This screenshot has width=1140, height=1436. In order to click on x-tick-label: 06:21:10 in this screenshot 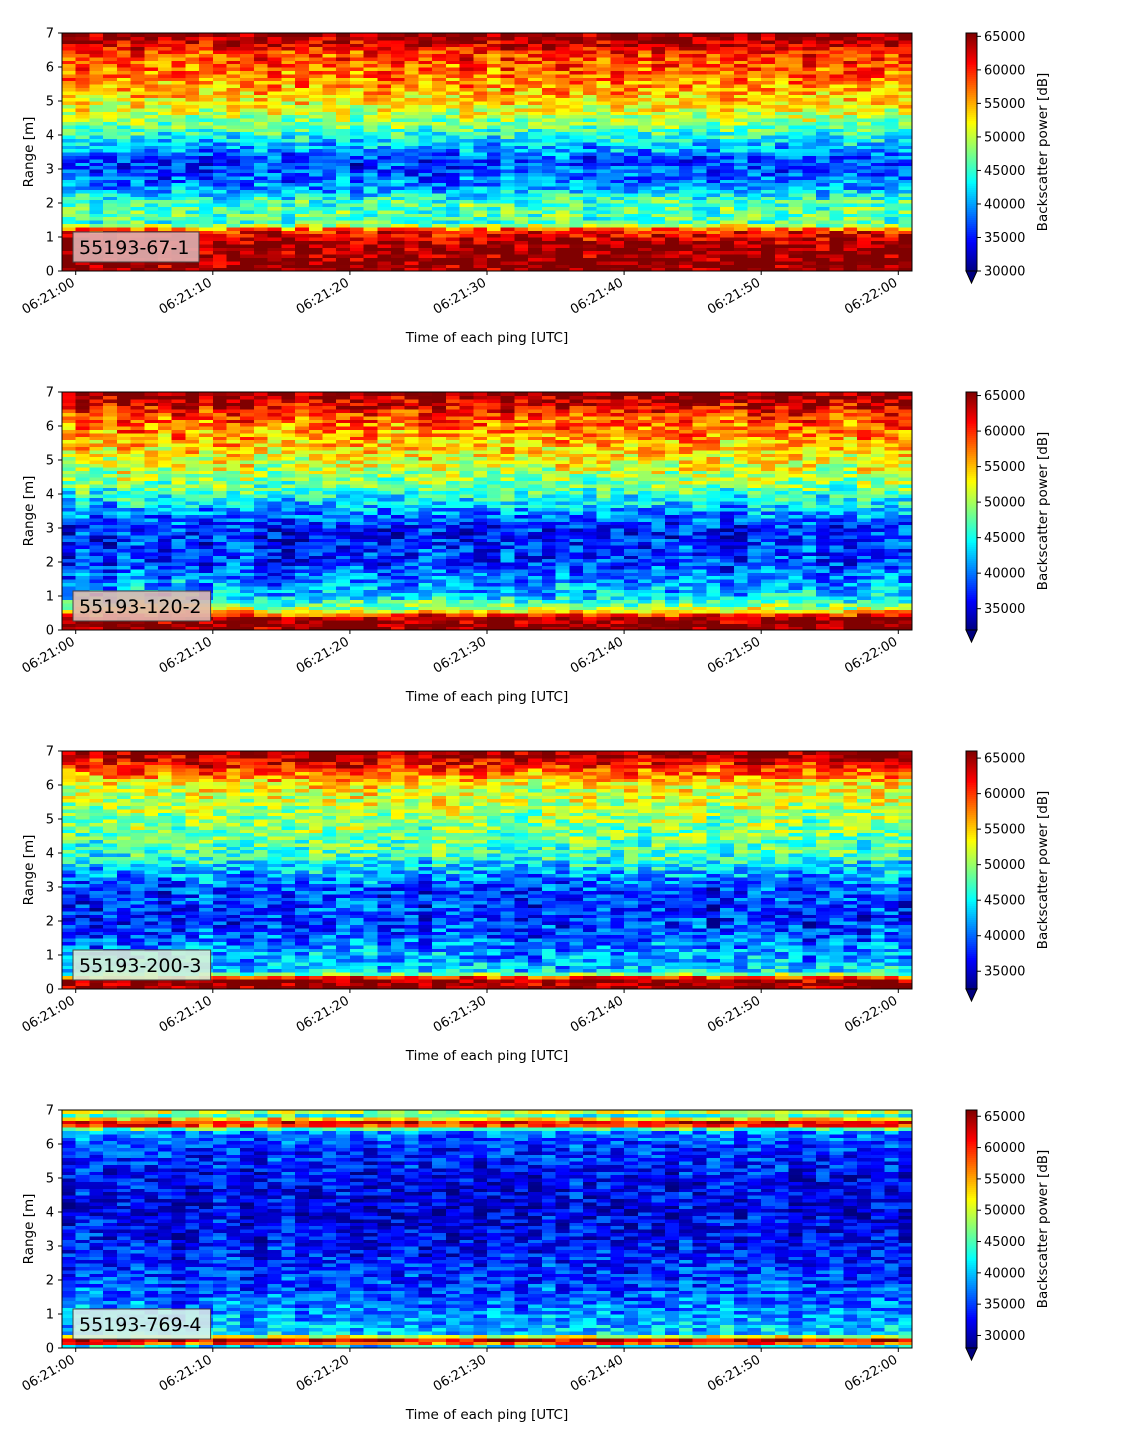, I will do `click(186, 296)`.